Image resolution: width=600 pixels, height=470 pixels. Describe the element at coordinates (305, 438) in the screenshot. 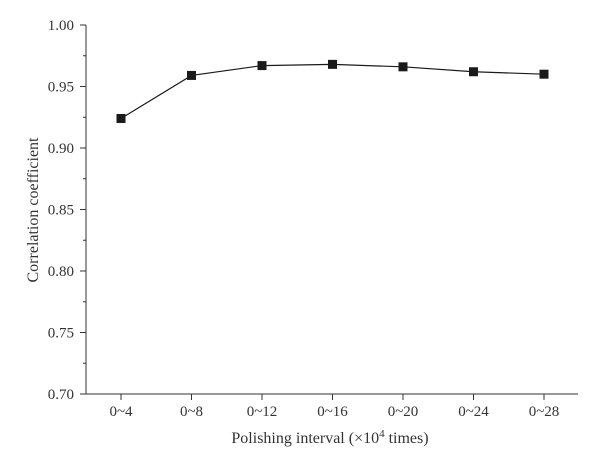

I see `x-axis-title-main: Polishing interval (×10` at that location.